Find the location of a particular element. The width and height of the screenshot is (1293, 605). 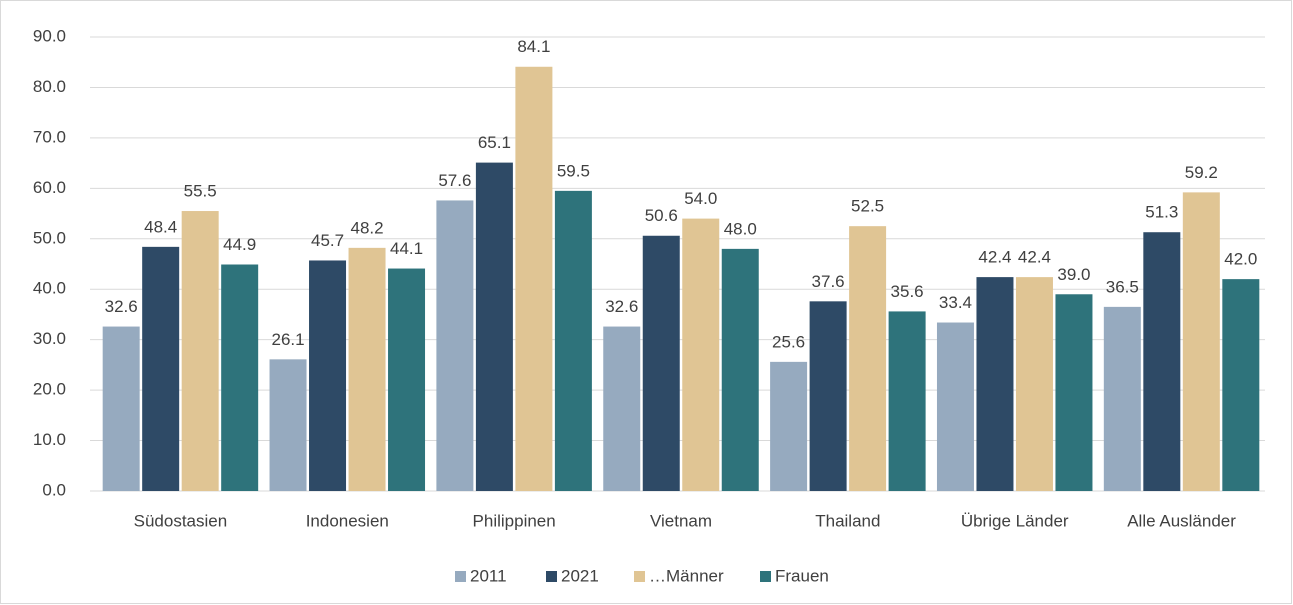

data-label: 35.6 is located at coordinates (907, 291).